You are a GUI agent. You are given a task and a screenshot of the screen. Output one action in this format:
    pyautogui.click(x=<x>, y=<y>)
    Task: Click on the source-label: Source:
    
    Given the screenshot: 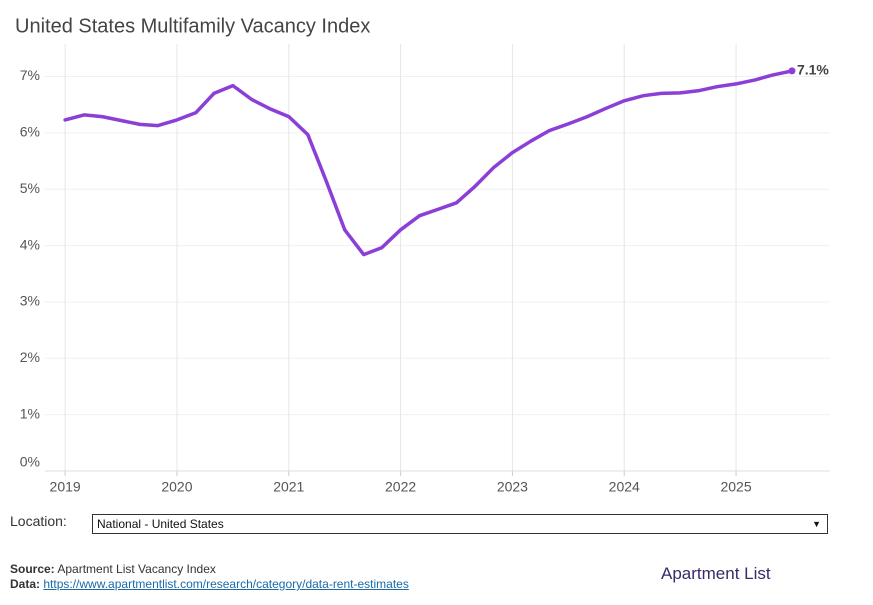 What is the action you would take?
    pyautogui.click(x=32, y=569)
    